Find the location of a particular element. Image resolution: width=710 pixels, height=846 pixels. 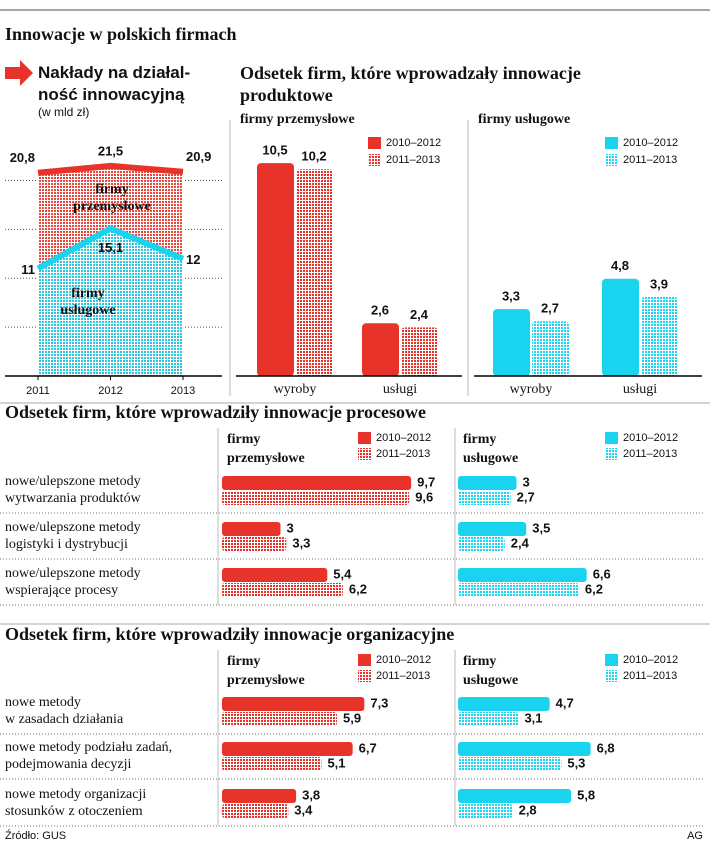

value-label: 2,6 is located at coordinates (380, 310).